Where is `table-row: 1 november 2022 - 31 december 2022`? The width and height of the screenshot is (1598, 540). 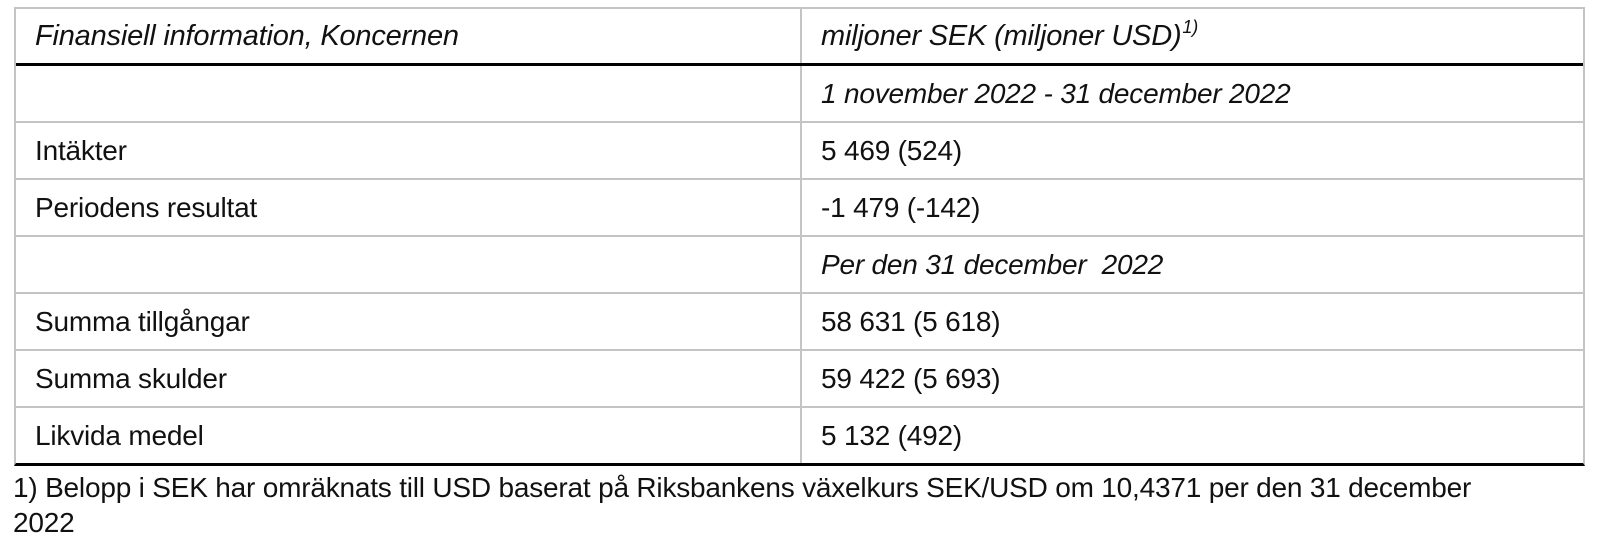 table-row: 1 november 2022 - 31 december 2022 is located at coordinates (799, 94).